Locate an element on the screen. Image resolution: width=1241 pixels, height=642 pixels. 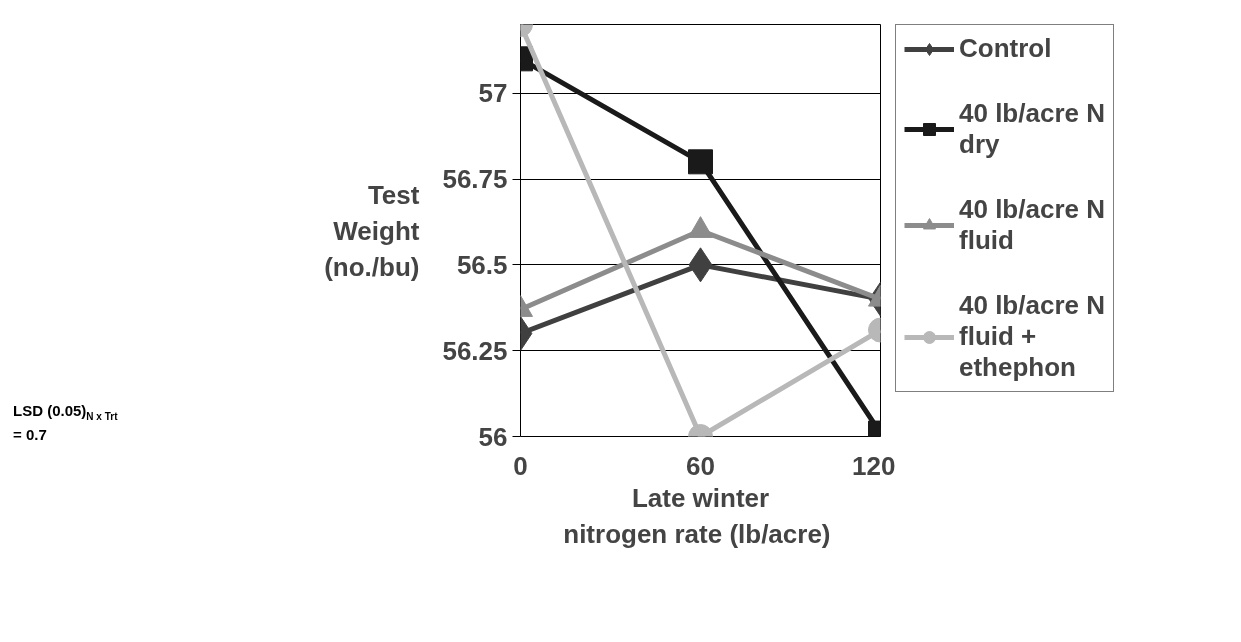
y-tick-label: 56.5 is located at coordinates (482, 264).